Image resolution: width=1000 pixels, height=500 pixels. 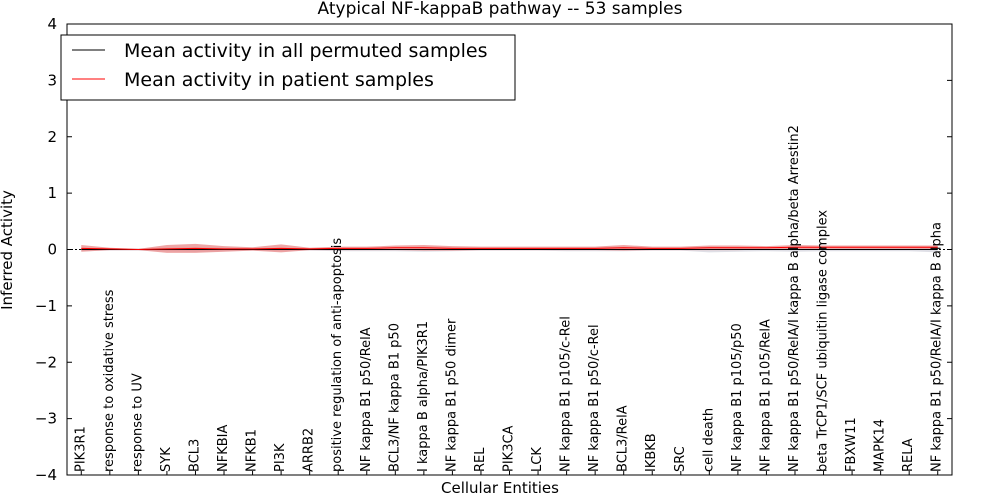 What do you see at coordinates (680, 459) in the screenshot?
I see `x-tick-label: SRC` at bounding box center [680, 459].